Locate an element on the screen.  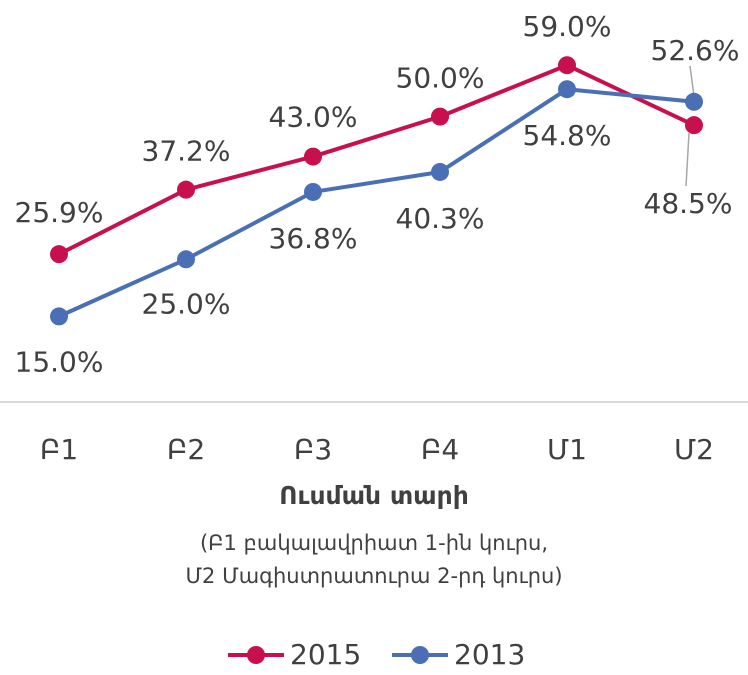
x-tick-label: Բ4 is located at coordinates (440, 449).